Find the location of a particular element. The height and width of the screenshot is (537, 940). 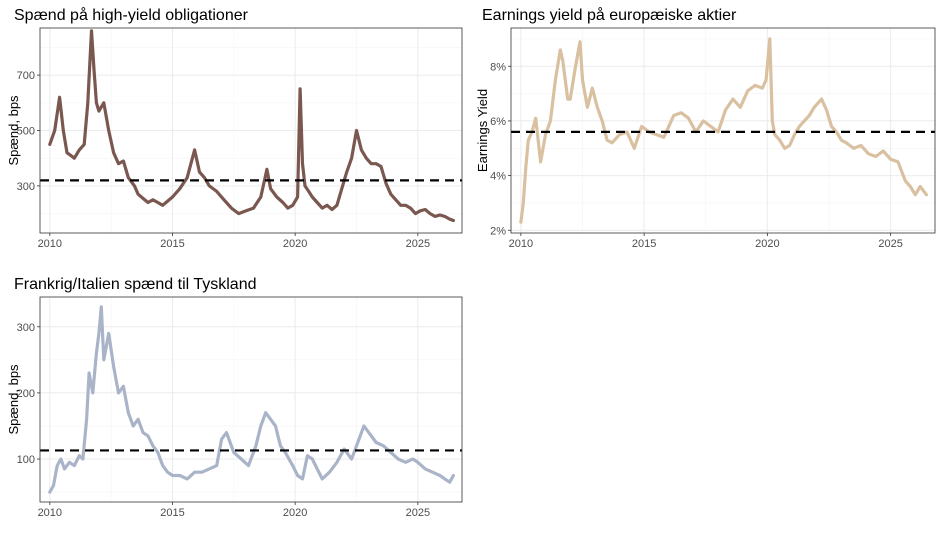

y-tick-label: 8% is located at coordinates (498, 67).